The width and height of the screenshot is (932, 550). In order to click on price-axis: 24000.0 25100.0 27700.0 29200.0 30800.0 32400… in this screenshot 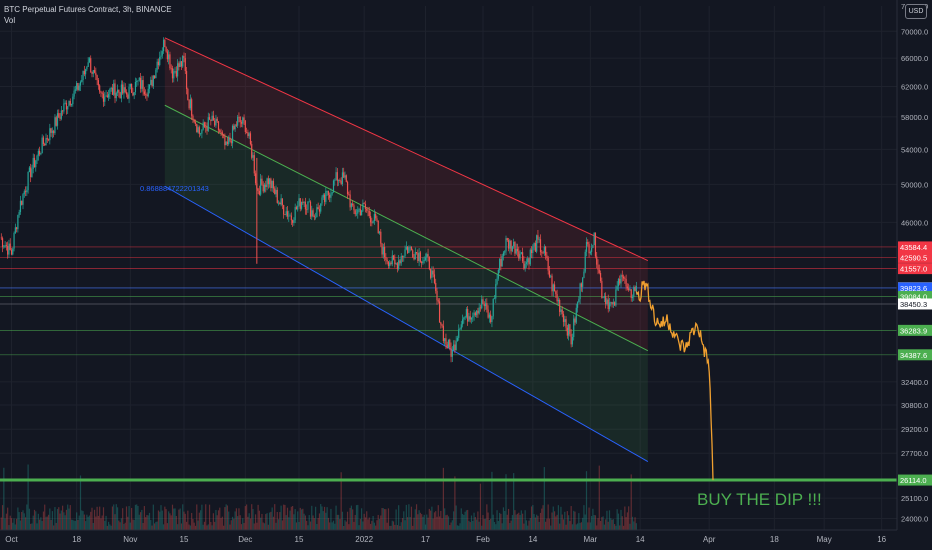, I will do `click(914, 275)`.